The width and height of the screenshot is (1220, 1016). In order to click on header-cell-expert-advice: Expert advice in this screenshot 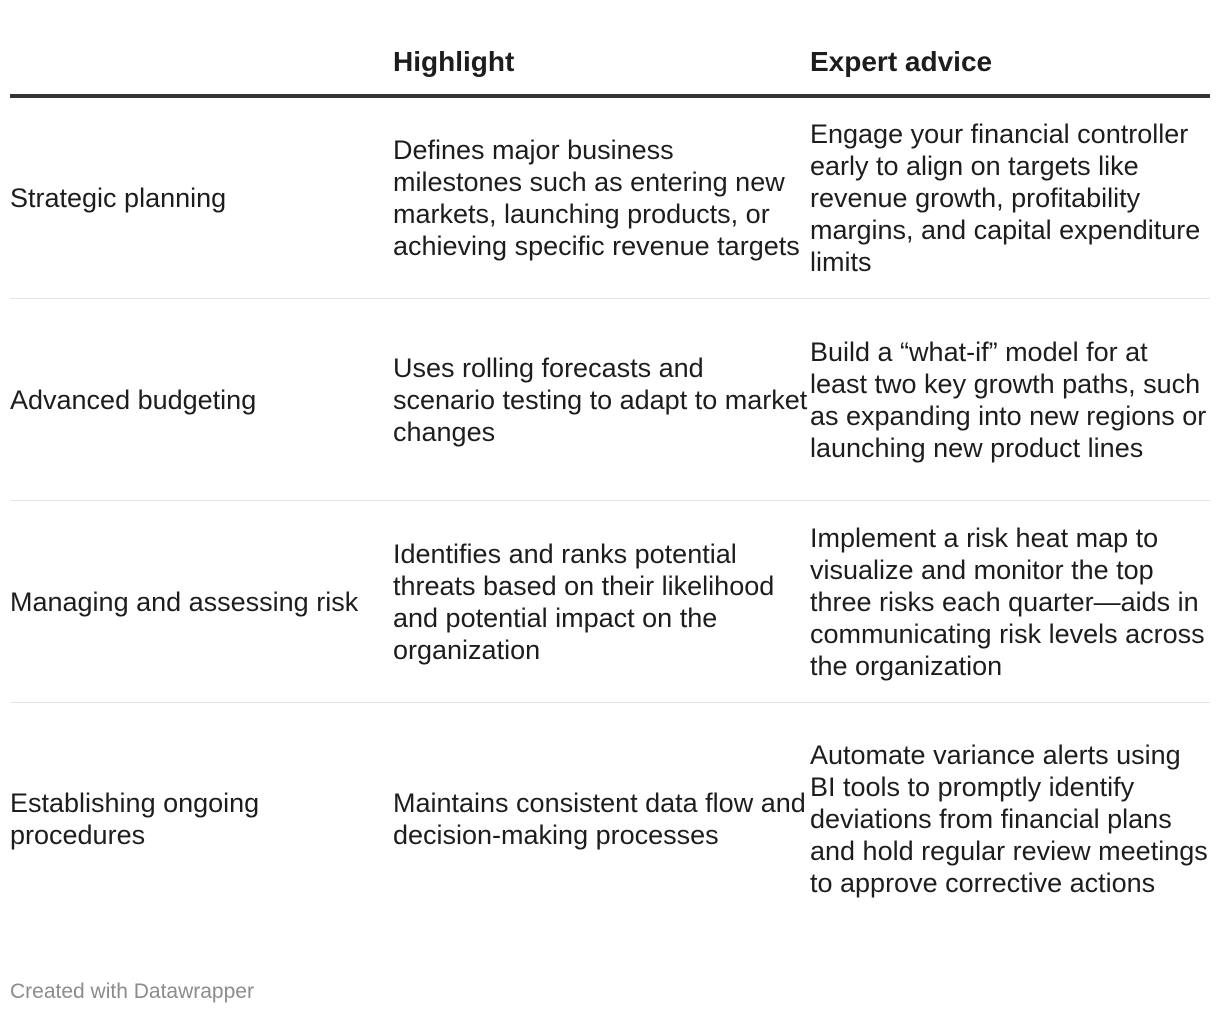, I will do `click(901, 61)`.